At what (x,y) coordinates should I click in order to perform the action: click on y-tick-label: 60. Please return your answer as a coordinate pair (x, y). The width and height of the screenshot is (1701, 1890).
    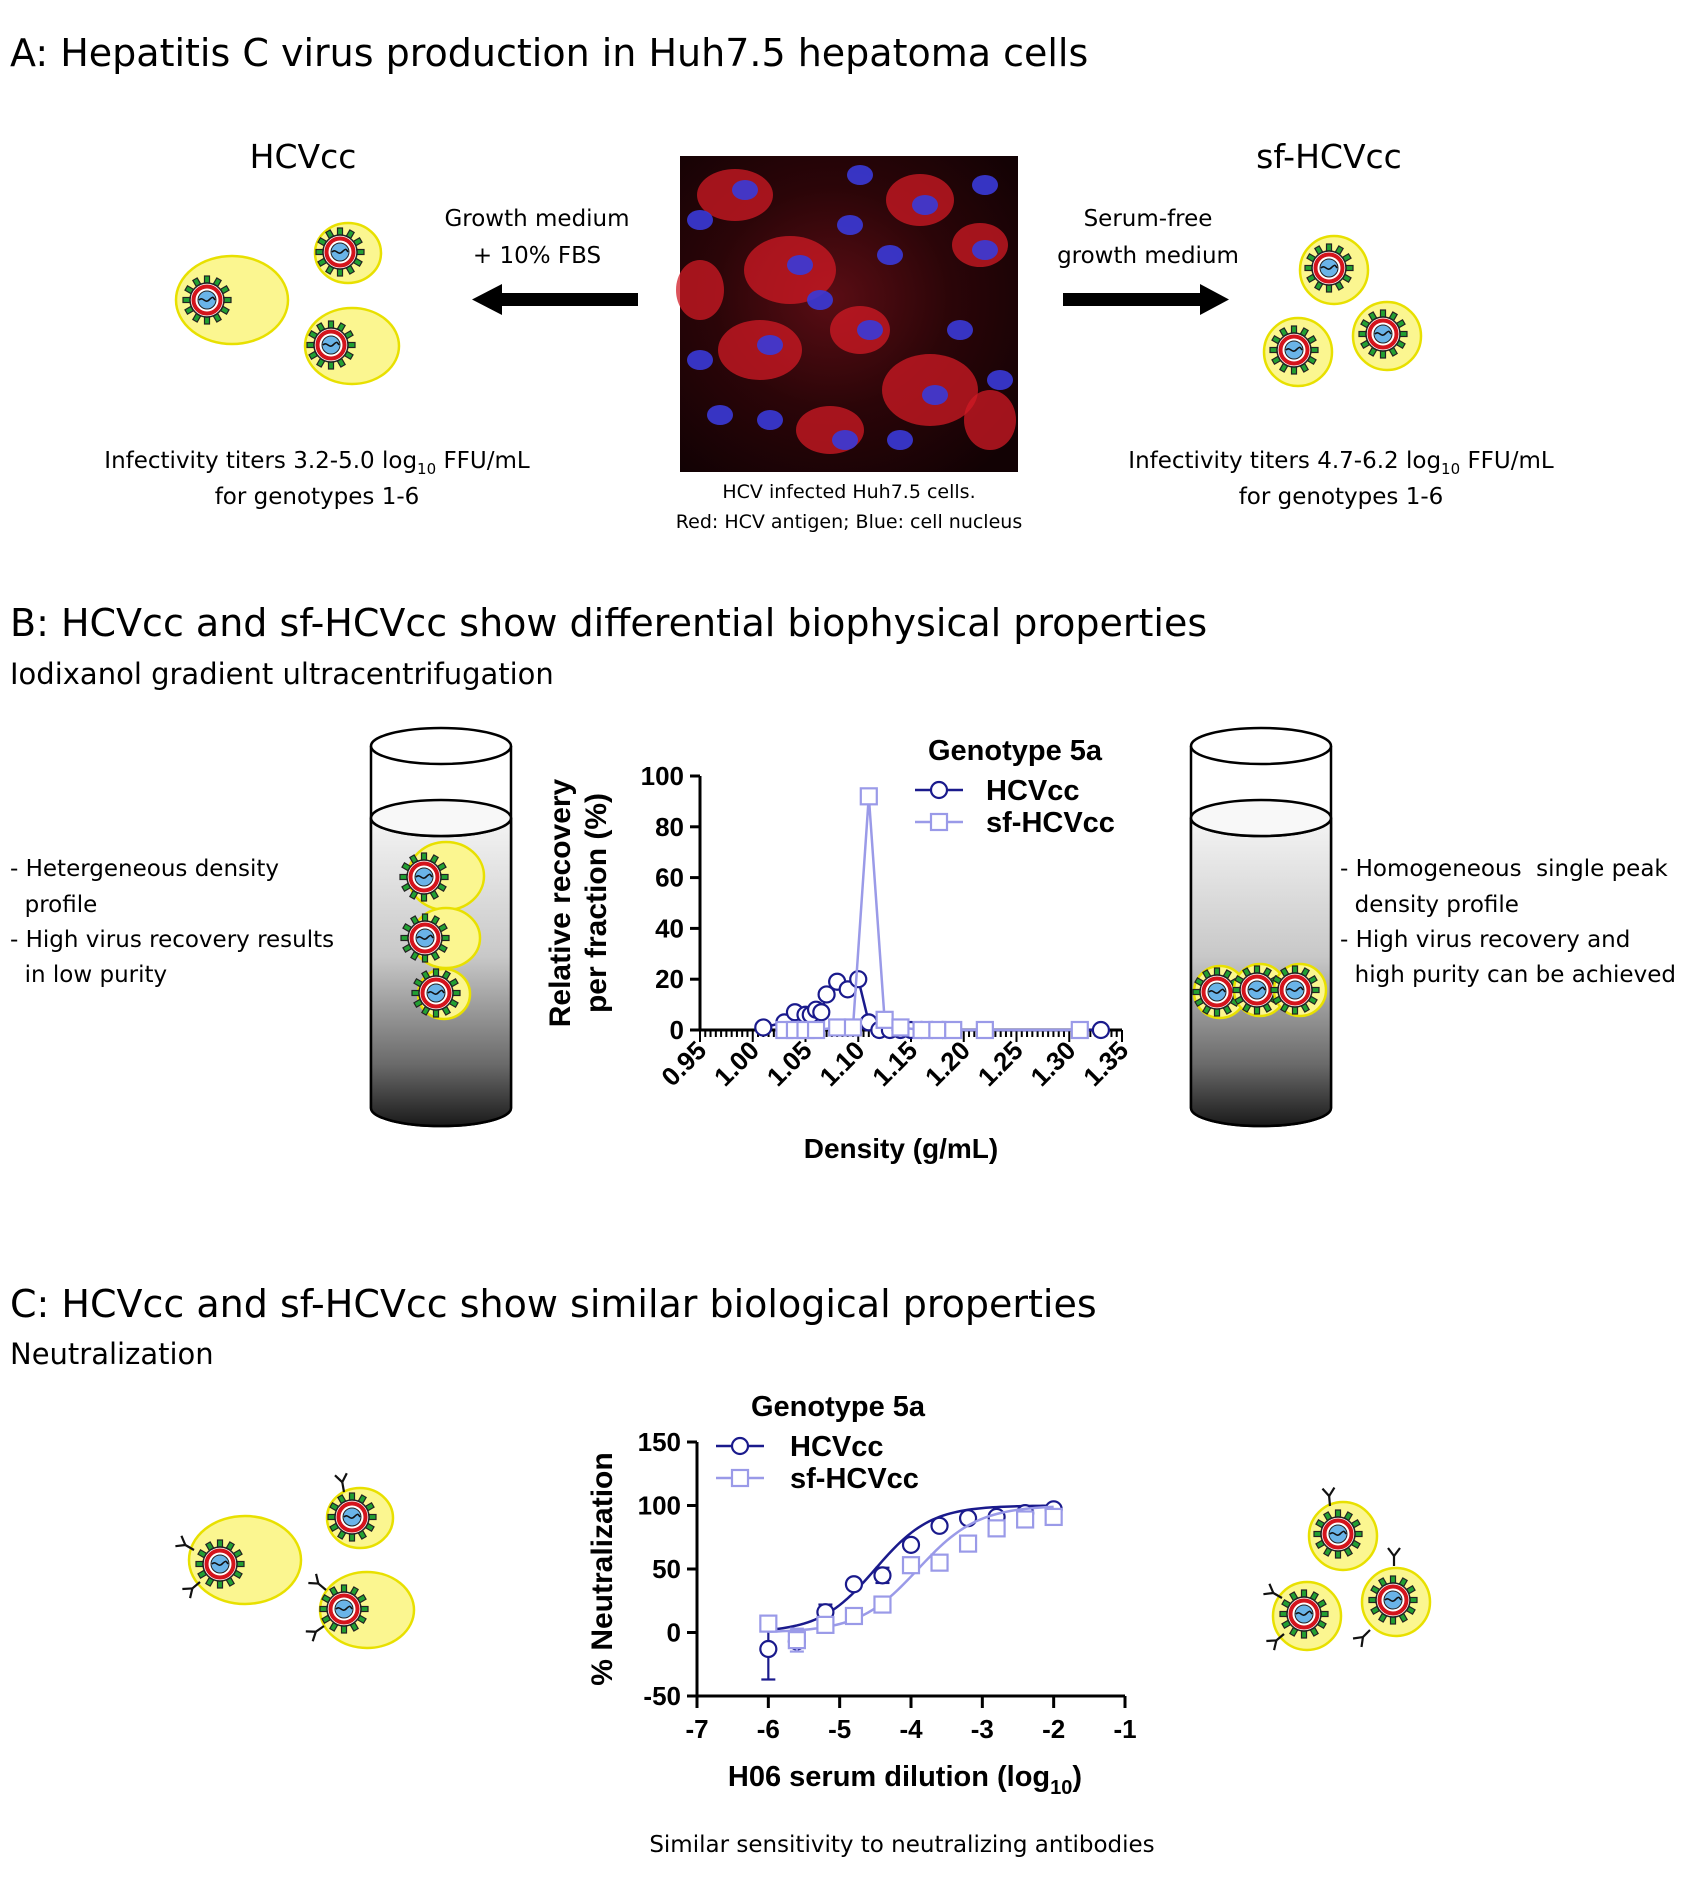
    Looking at the image, I should click on (669, 878).